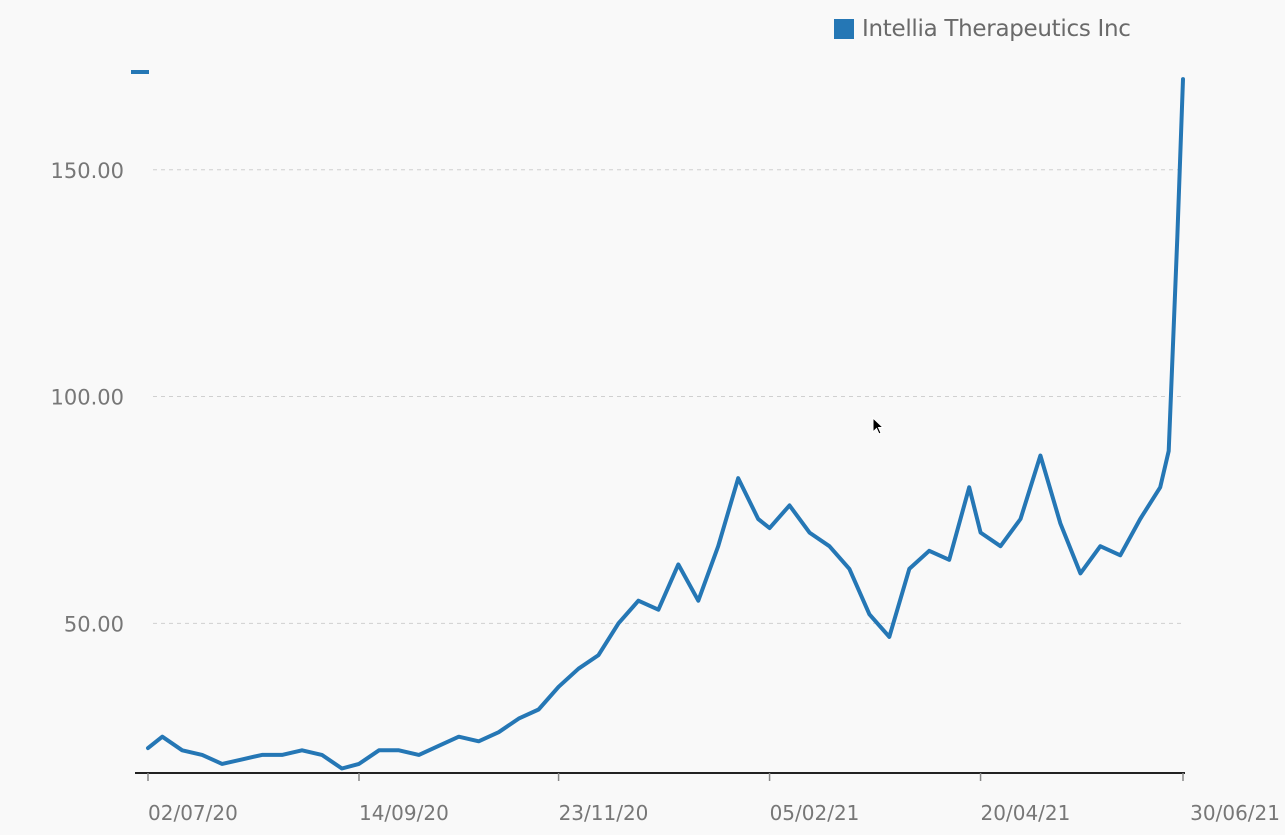 Image resolution: width=1285 pixels, height=835 pixels. Describe the element at coordinates (1235, 813) in the screenshot. I see `x-tick-label: 30/06/21` at that location.